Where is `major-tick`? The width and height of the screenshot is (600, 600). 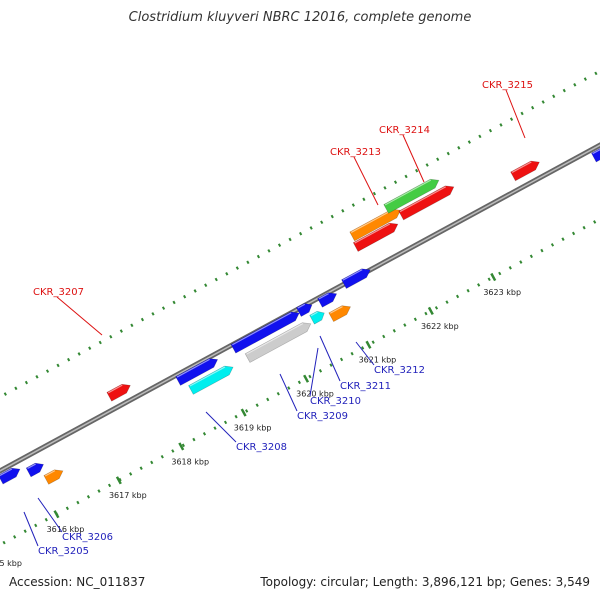 major-tick is located at coordinates (56, 514).